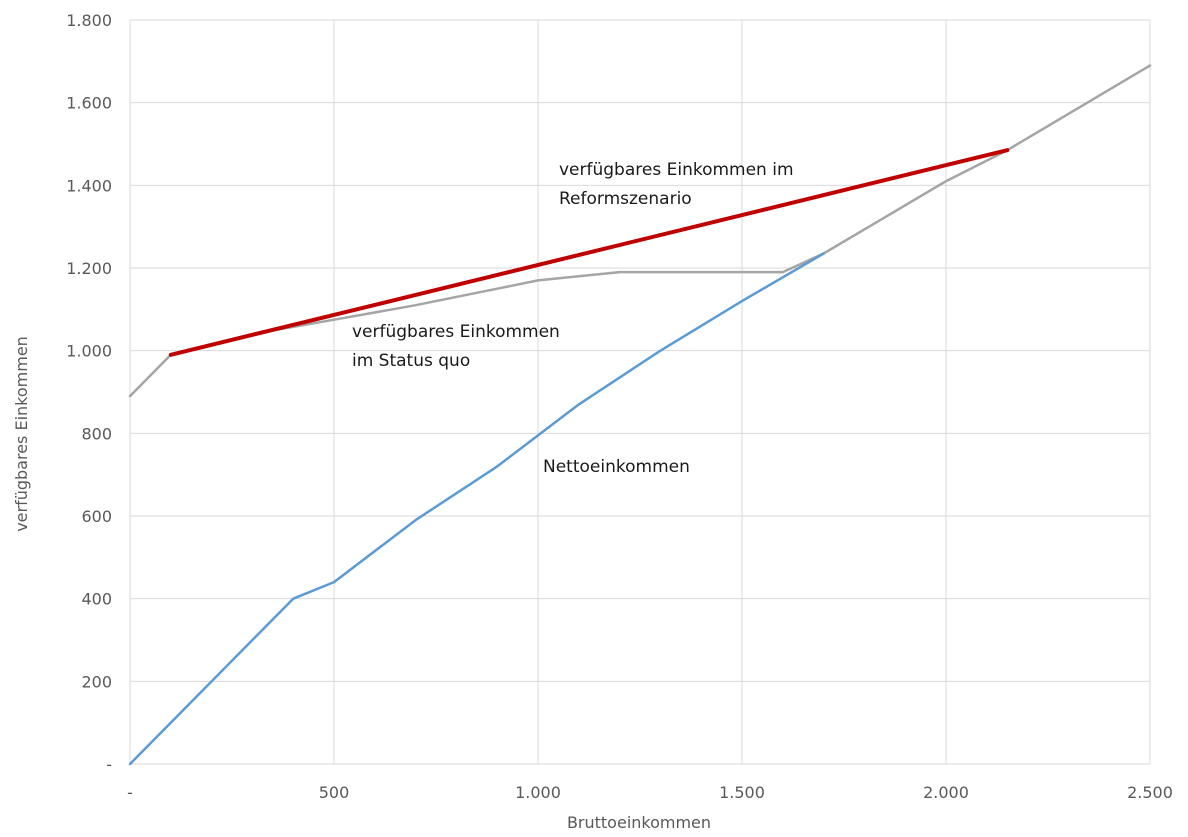 This screenshot has height=837, width=1188. What do you see at coordinates (742, 792) in the screenshot?
I see `x-tick-label: 1.500` at bounding box center [742, 792].